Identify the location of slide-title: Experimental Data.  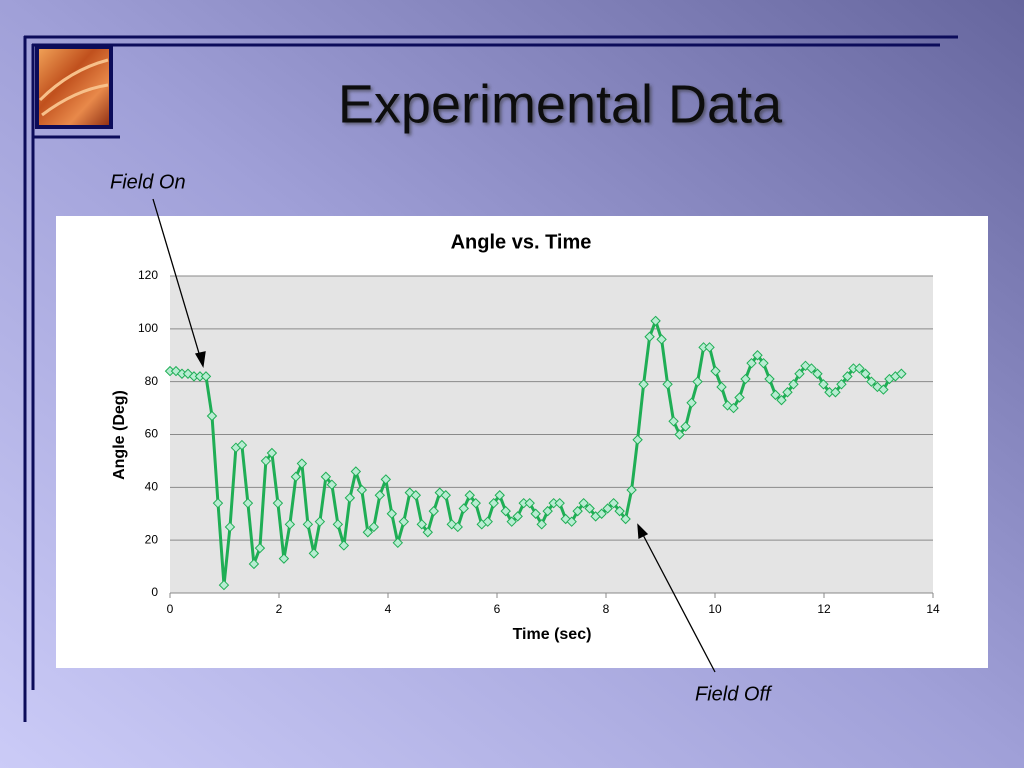
(560, 104).